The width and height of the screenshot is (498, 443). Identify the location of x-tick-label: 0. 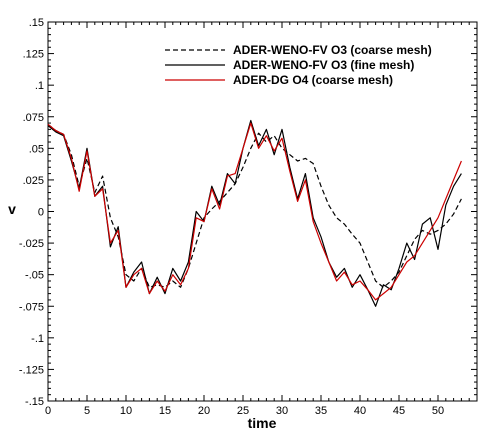
(48, 411).